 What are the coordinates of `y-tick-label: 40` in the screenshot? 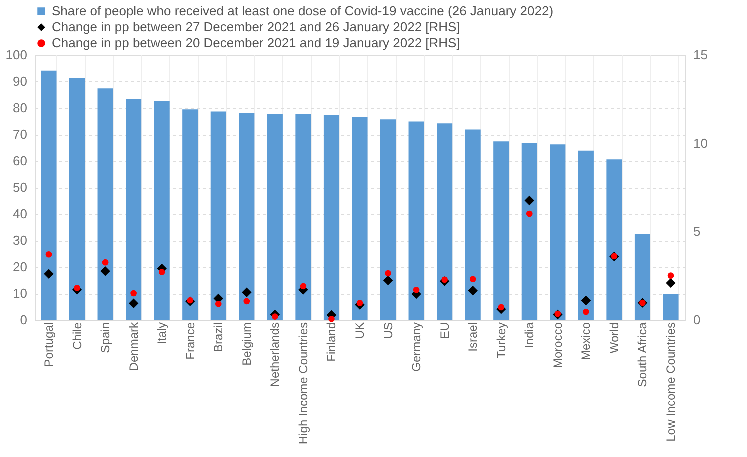 It's located at (20, 214).